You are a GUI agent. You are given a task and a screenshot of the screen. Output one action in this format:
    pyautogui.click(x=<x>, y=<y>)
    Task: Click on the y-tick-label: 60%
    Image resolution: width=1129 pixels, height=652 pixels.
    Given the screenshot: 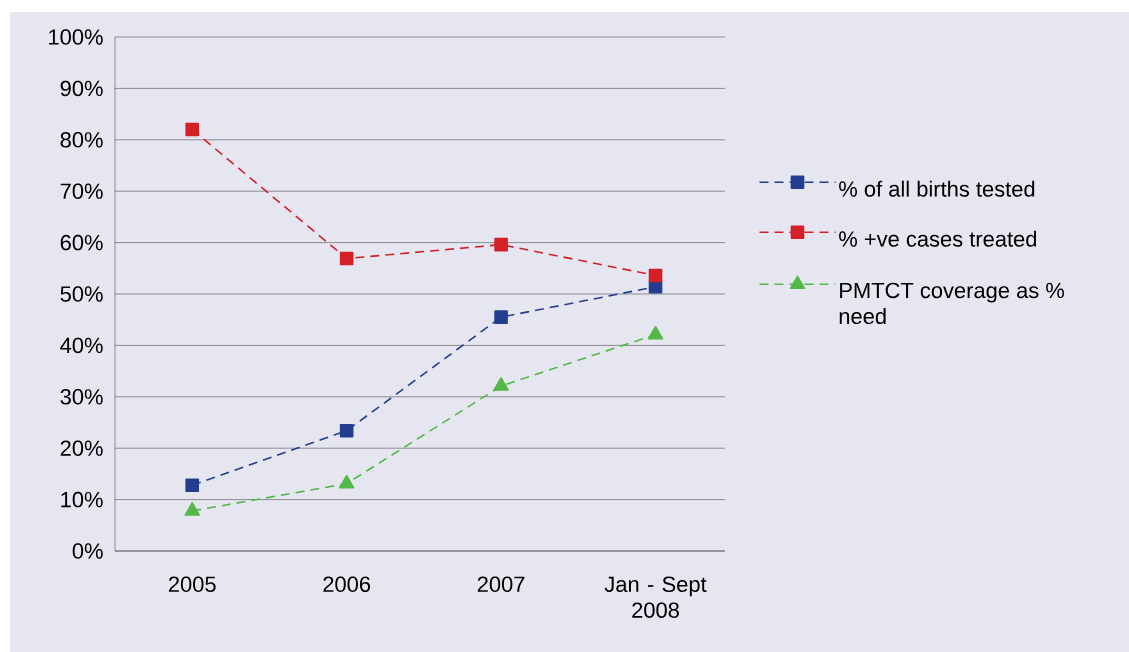 What is the action you would take?
    pyautogui.click(x=81, y=242)
    